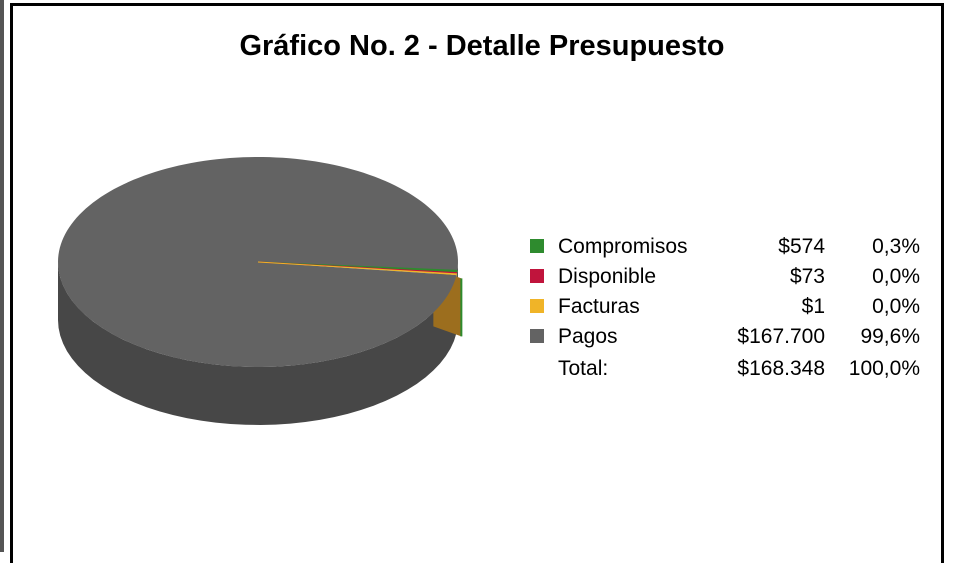 This screenshot has width=964, height=563. What do you see at coordinates (870, 369) in the screenshot?
I see `total-percent: 100,0%` at bounding box center [870, 369].